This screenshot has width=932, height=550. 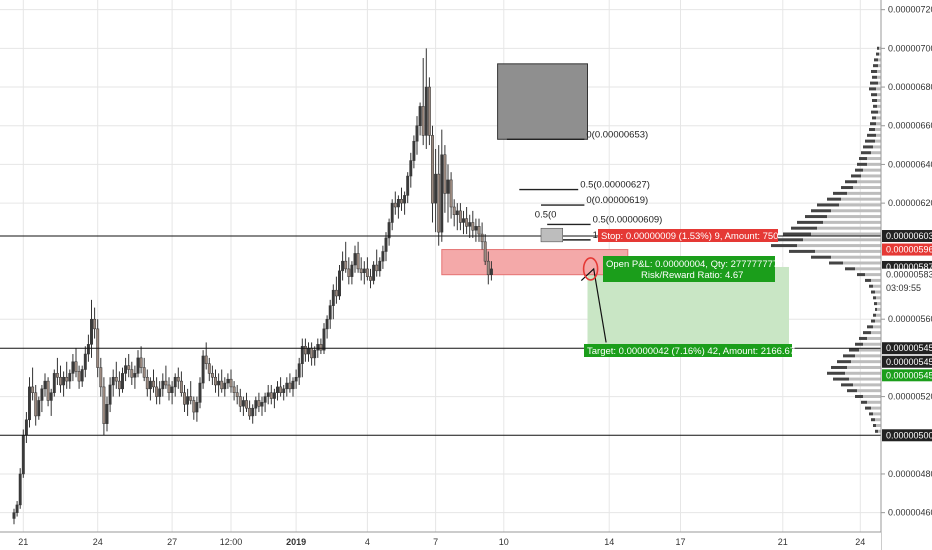 I want to click on time-axis: 21 24 27 12:00 2019 4 7 10 14 17 21 24, so click(x=440, y=540).